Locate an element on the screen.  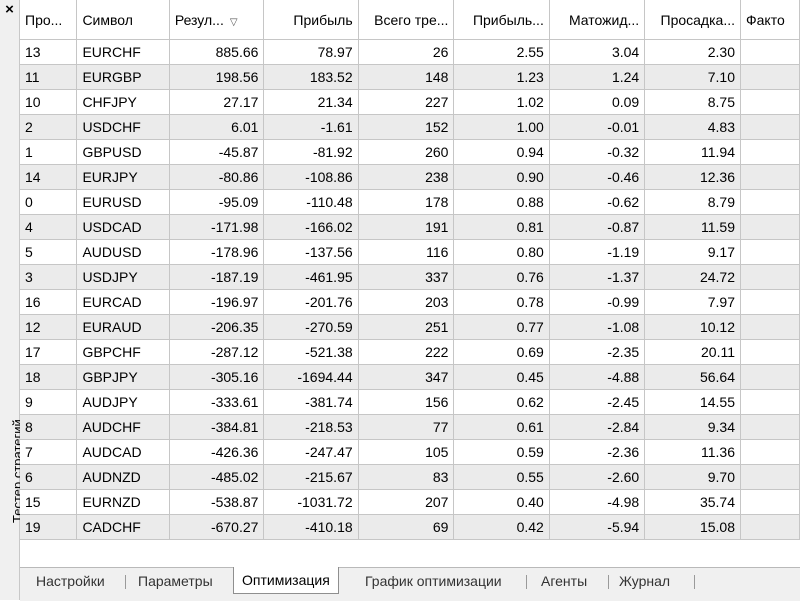
profit-factor-cell: 0.59 is located at coordinates (501, 452).